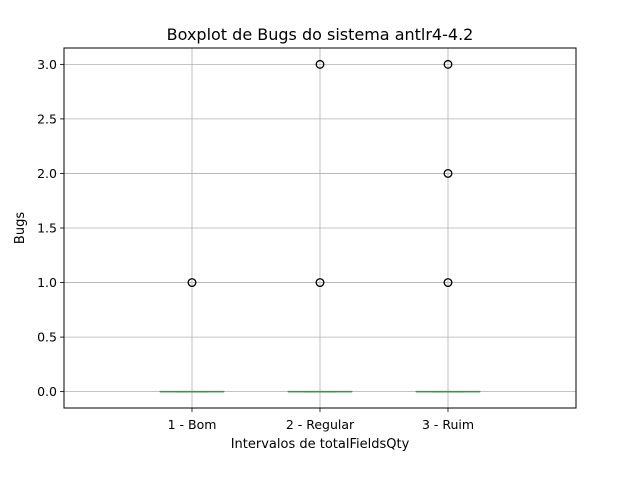  What do you see at coordinates (320, 34) in the screenshot?
I see `chart-title: Boxplot de Bugs do sistema antlr4-4.2` at bounding box center [320, 34].